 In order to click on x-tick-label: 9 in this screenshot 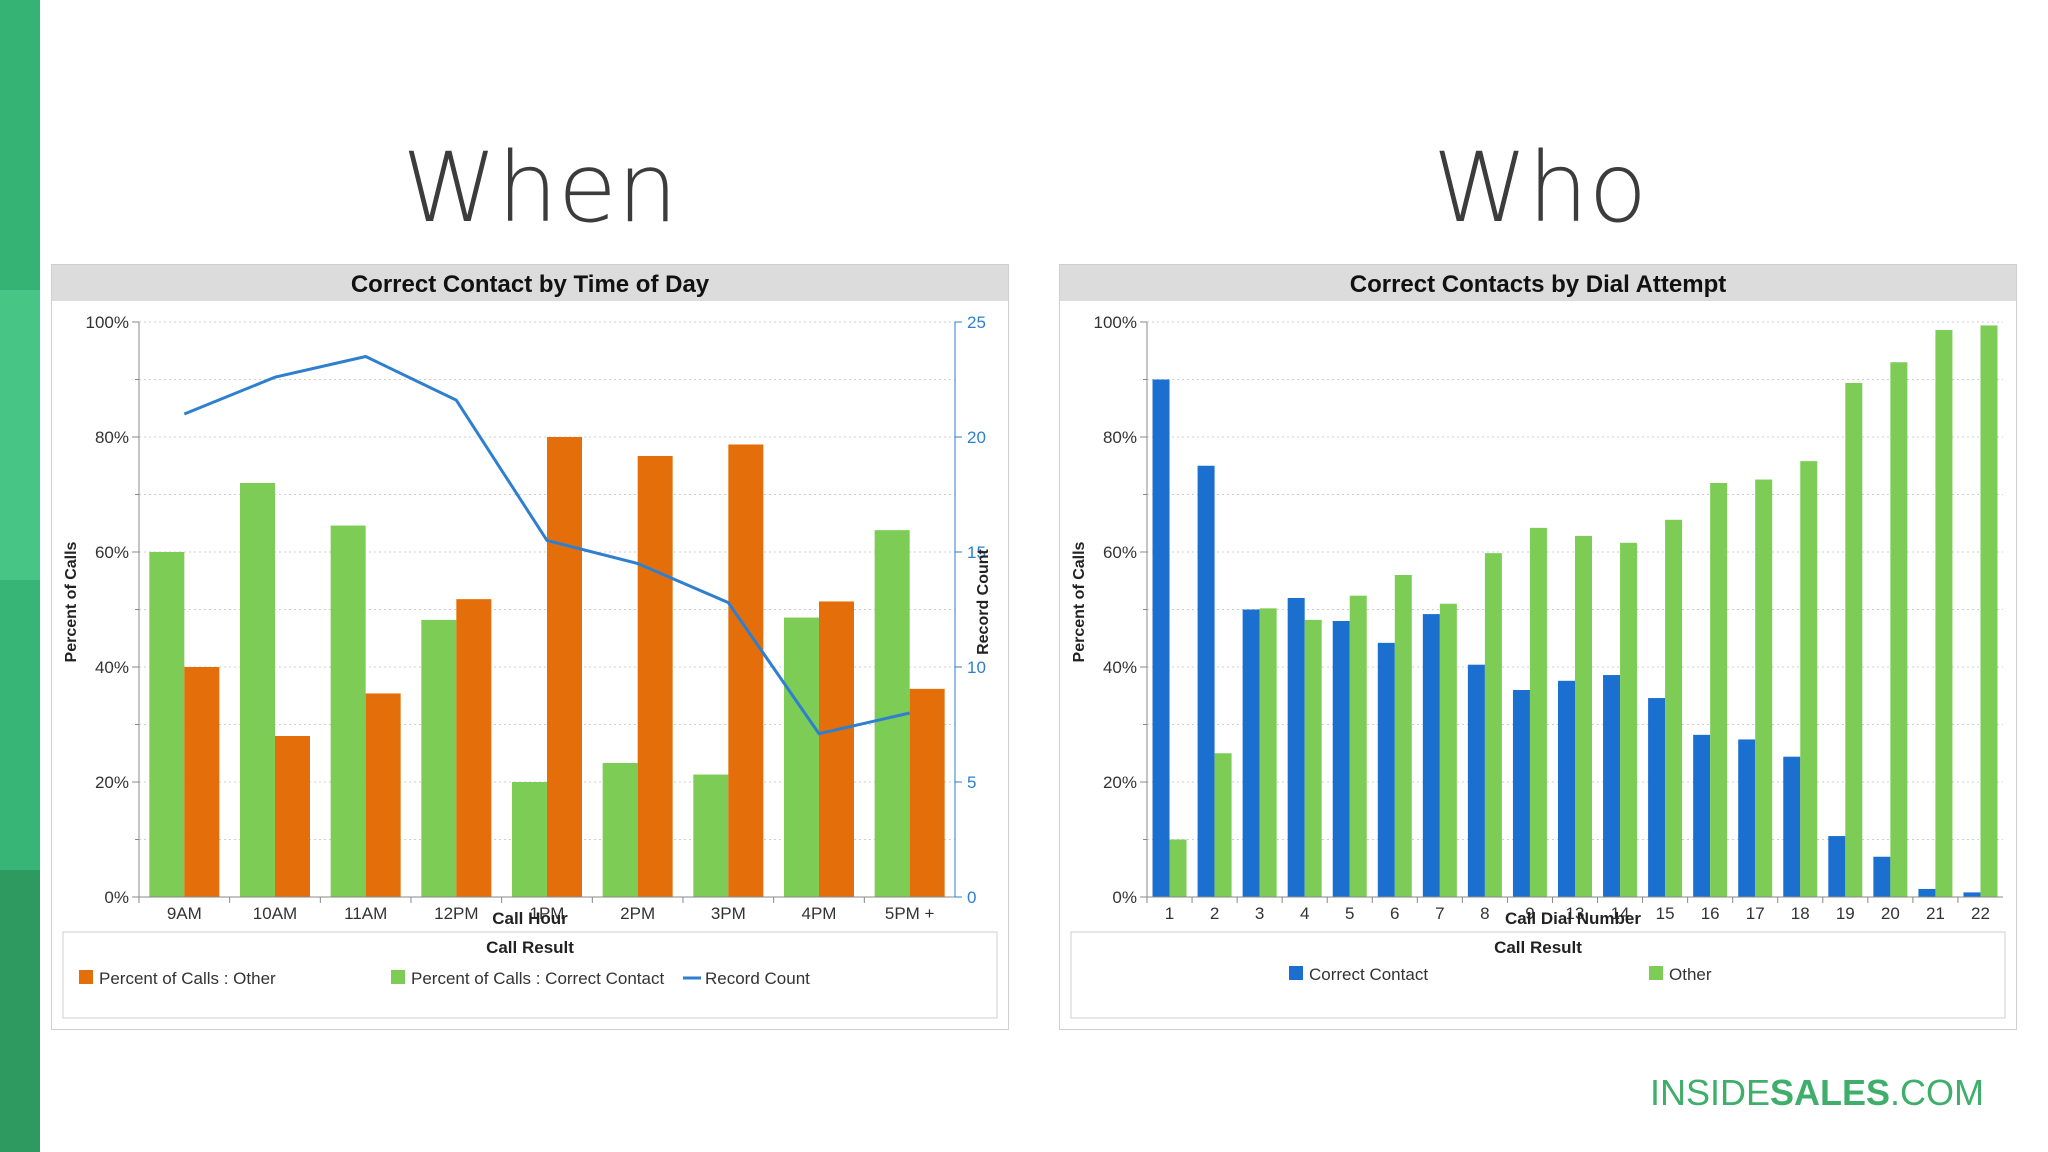, I will do `click(1529, 913)`.